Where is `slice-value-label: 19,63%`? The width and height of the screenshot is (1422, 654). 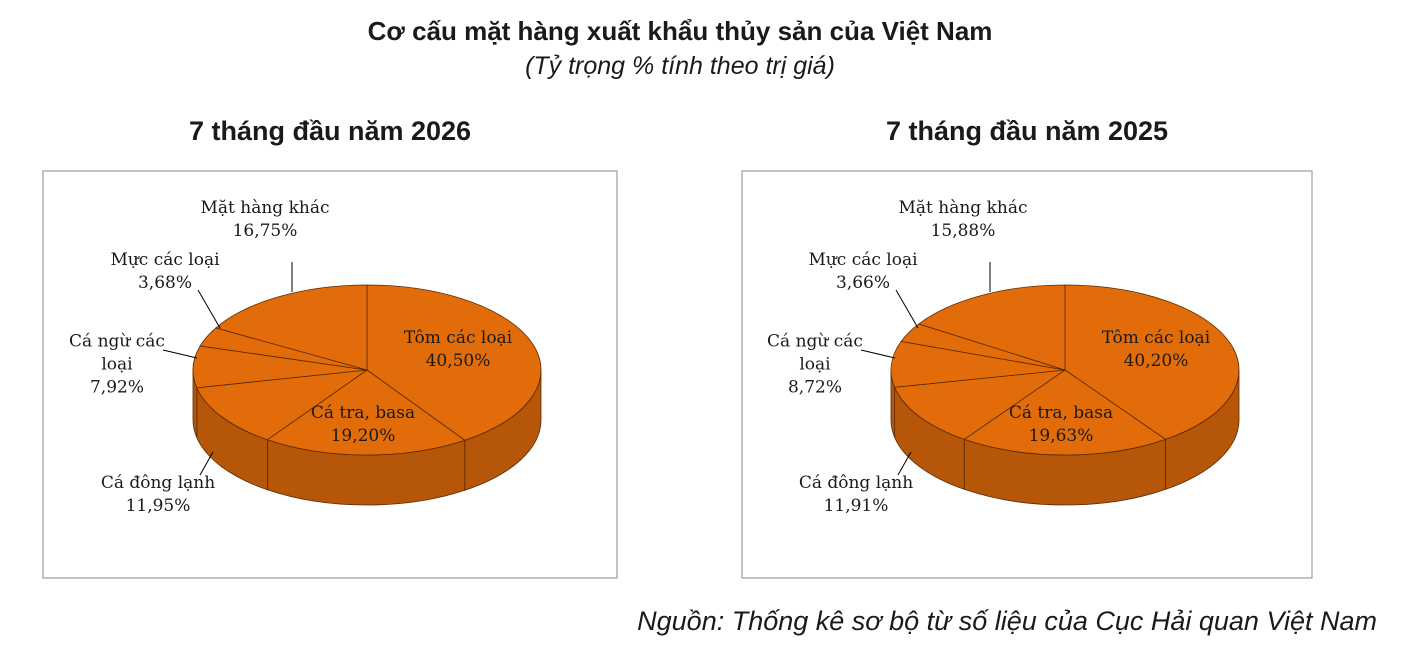
slice-value-label: 19,63% is located at coordinates (1061, 436).